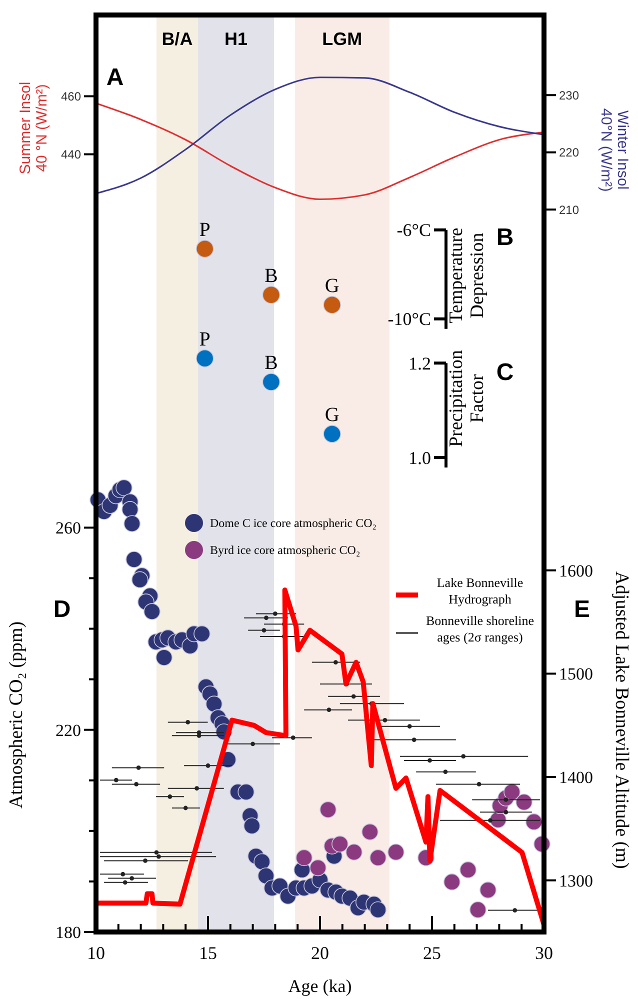 The width and height of the screenshot is (638, 999). Describe the element at coordinates (569, 153) in the screenshot. I see `y2-tick-label: 220` at that location.